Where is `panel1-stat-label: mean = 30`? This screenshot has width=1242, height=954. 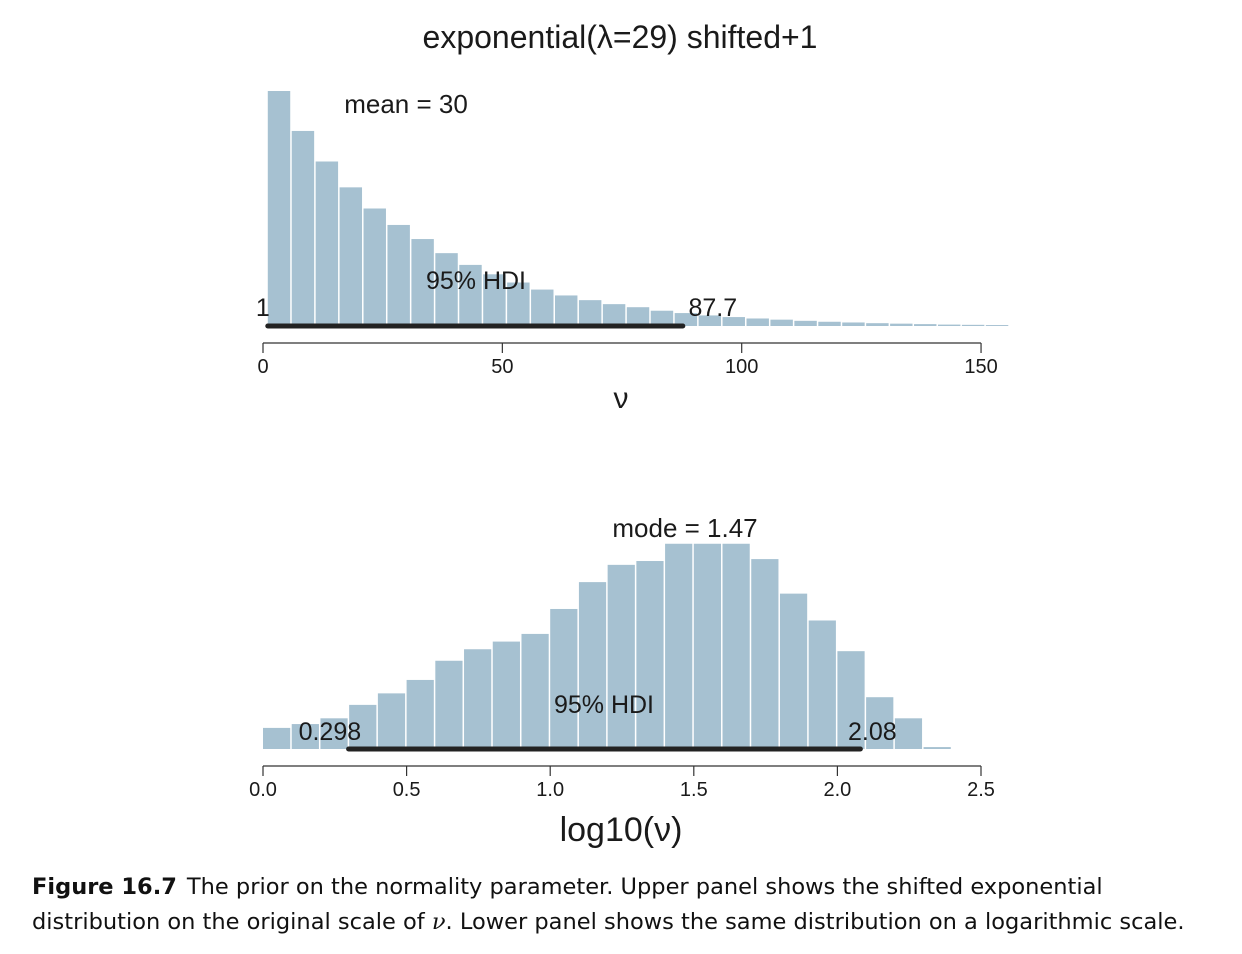 panel1-stat-label: mean = 30 is located at coordinates (406, 104).